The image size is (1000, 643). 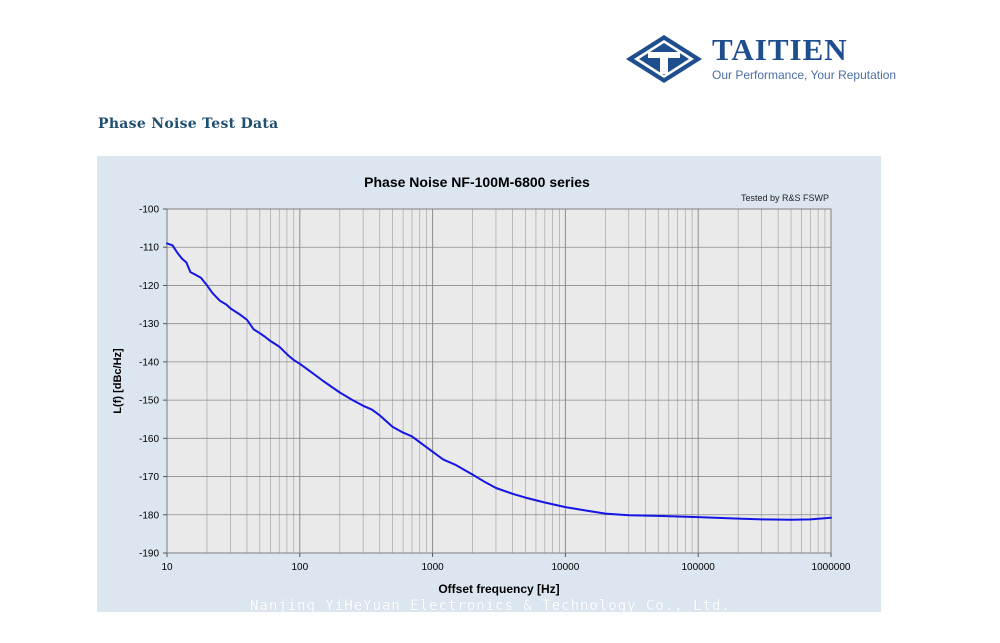 I want to click on y-tick-label: -170, so click(x=149, y=477).